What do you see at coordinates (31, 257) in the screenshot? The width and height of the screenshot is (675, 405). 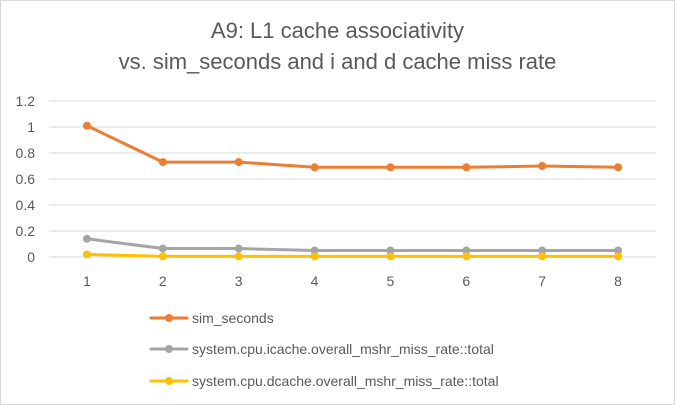 I see `y-tick-label: 0` at bounding box center [31, 257].